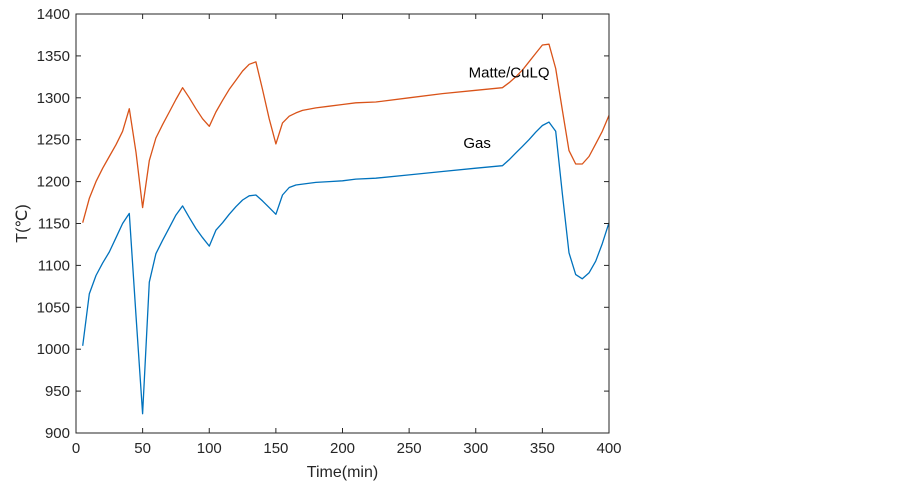  I want to click on y-tick-label: 1300, so click(53, 98).